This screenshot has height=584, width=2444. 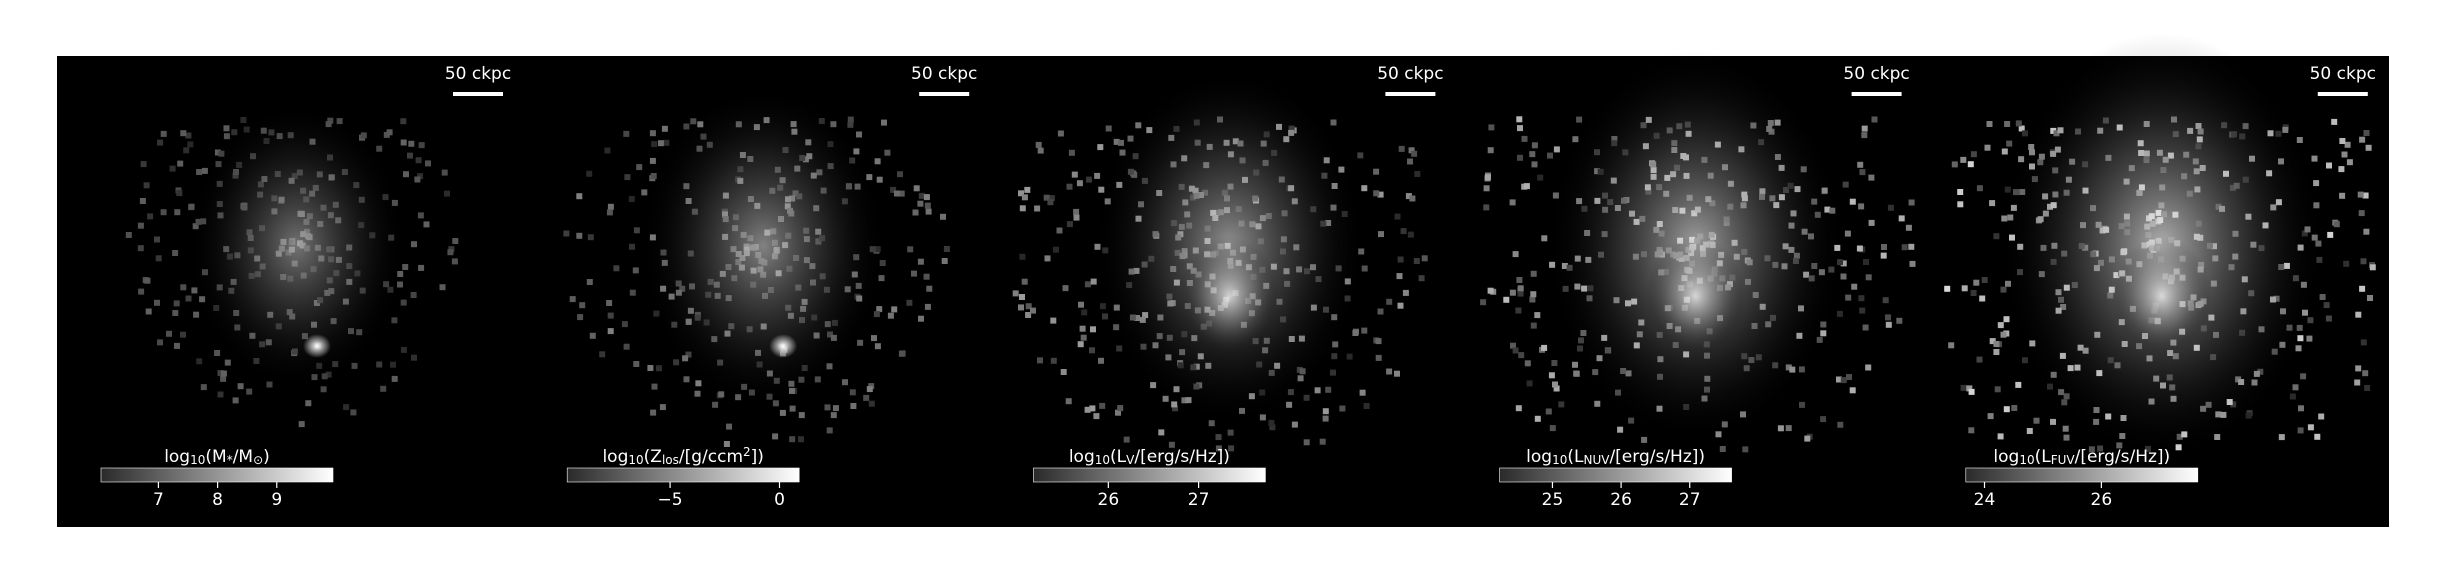 What do you see at coordinates (670, 500) in the screenshot?
I see `colorbar-tick-label: −5` at bounding box center [670, 500].